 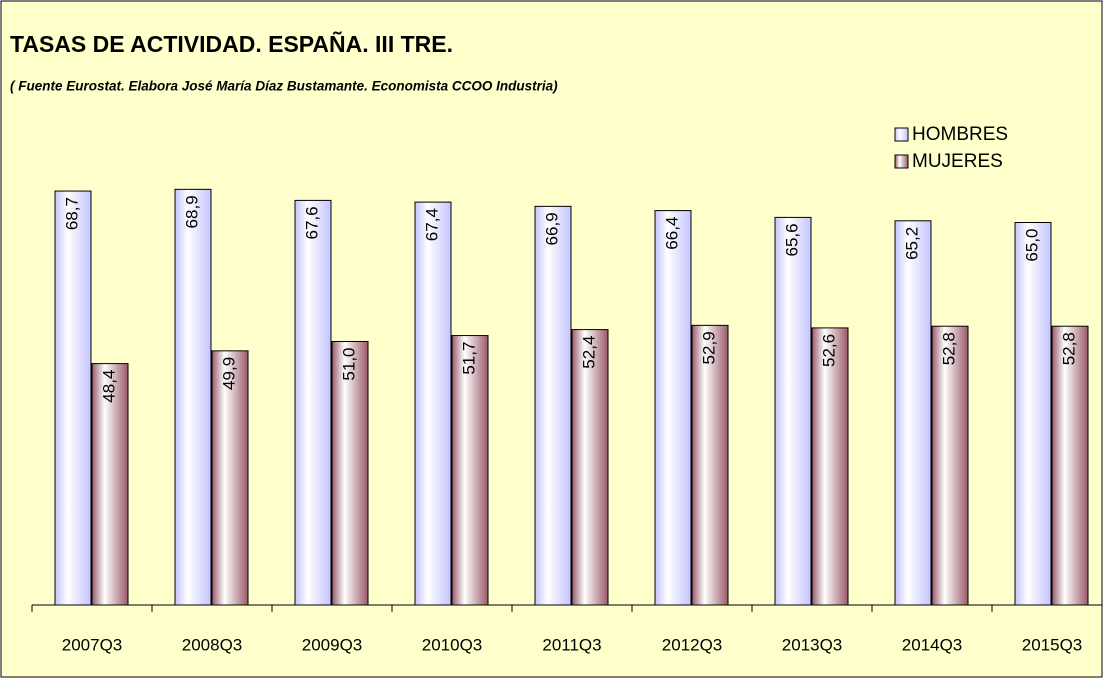 What do you see at coordinates (571, 644) in the screenshot?
I see `x-tick-label: 2011Q3` at bounding box center [571, 644].